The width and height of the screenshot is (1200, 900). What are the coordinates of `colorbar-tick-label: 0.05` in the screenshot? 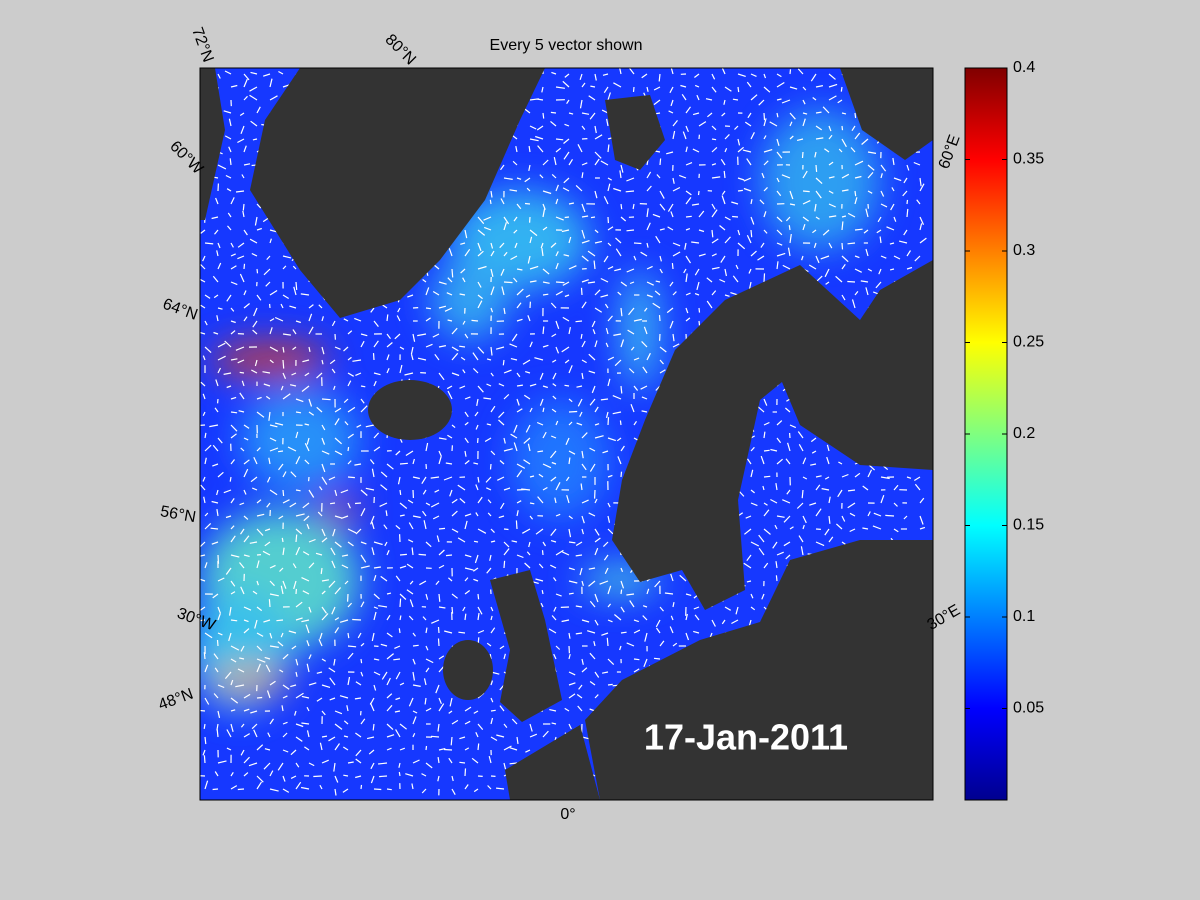 It's located at (1028, 708).